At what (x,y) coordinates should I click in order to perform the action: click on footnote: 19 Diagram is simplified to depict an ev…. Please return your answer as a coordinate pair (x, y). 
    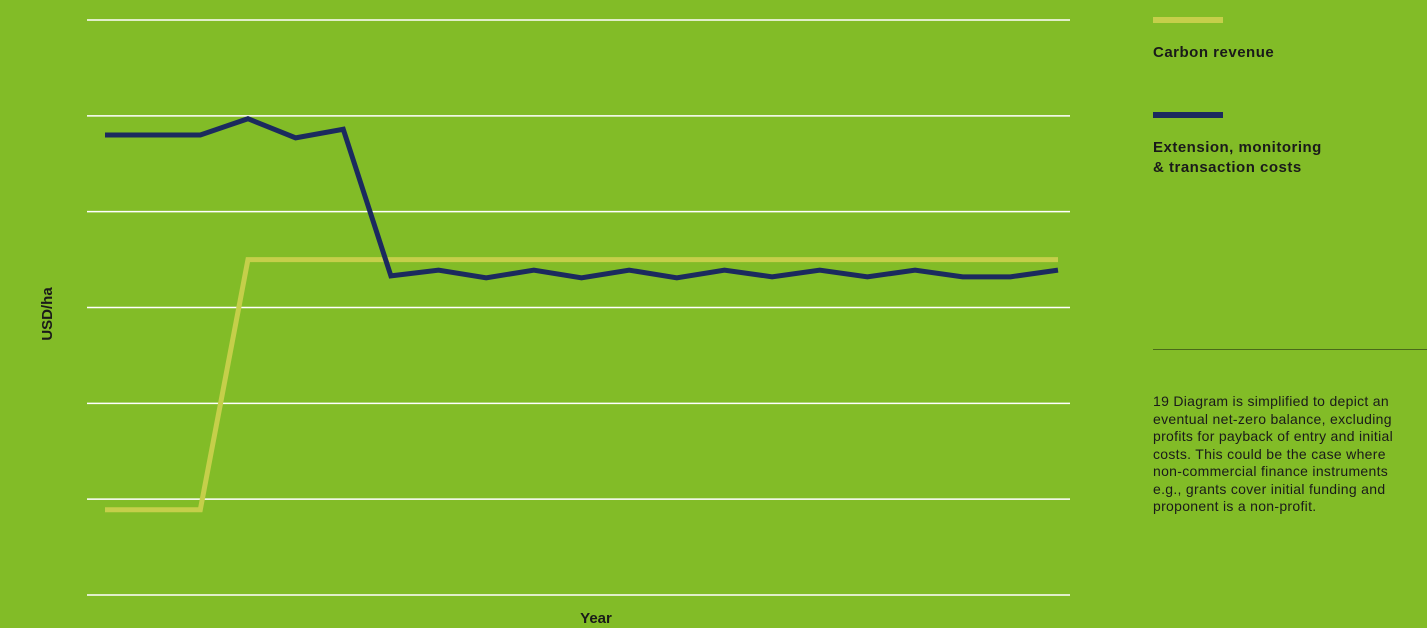
    Looking at the image, I should click on (1273, 453).